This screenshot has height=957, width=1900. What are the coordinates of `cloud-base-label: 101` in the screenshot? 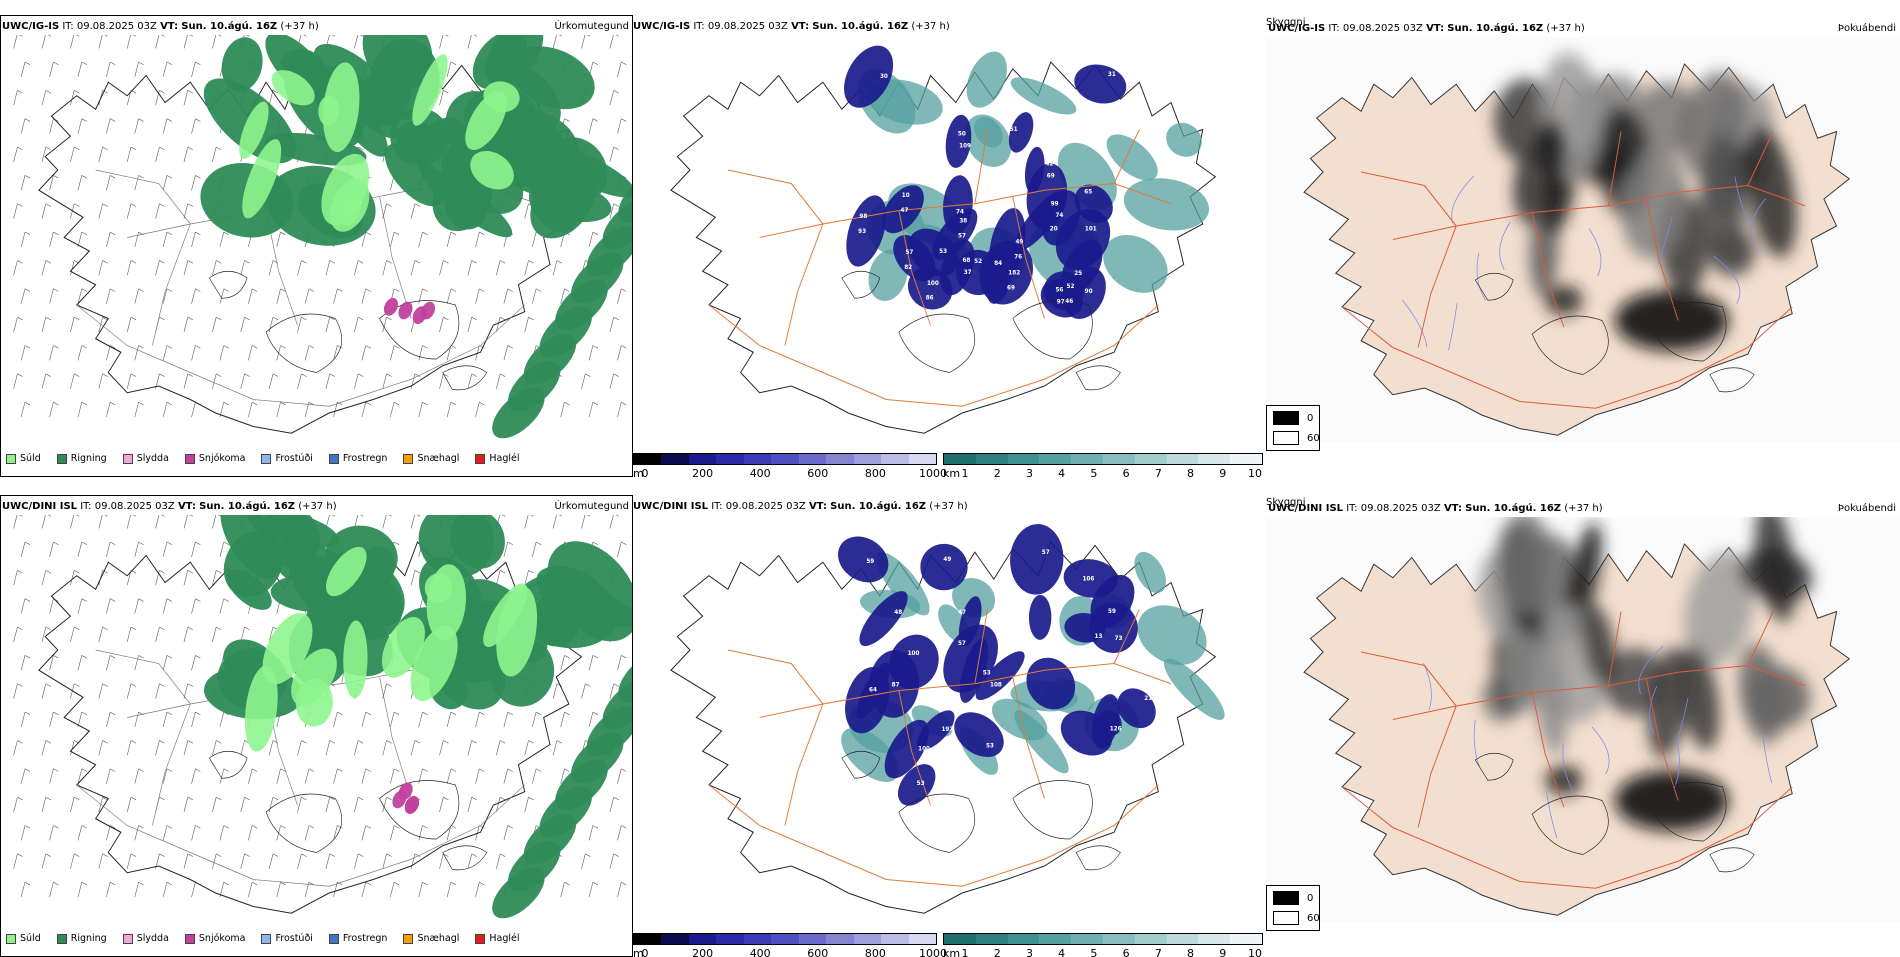 It's located at (1091, 229).